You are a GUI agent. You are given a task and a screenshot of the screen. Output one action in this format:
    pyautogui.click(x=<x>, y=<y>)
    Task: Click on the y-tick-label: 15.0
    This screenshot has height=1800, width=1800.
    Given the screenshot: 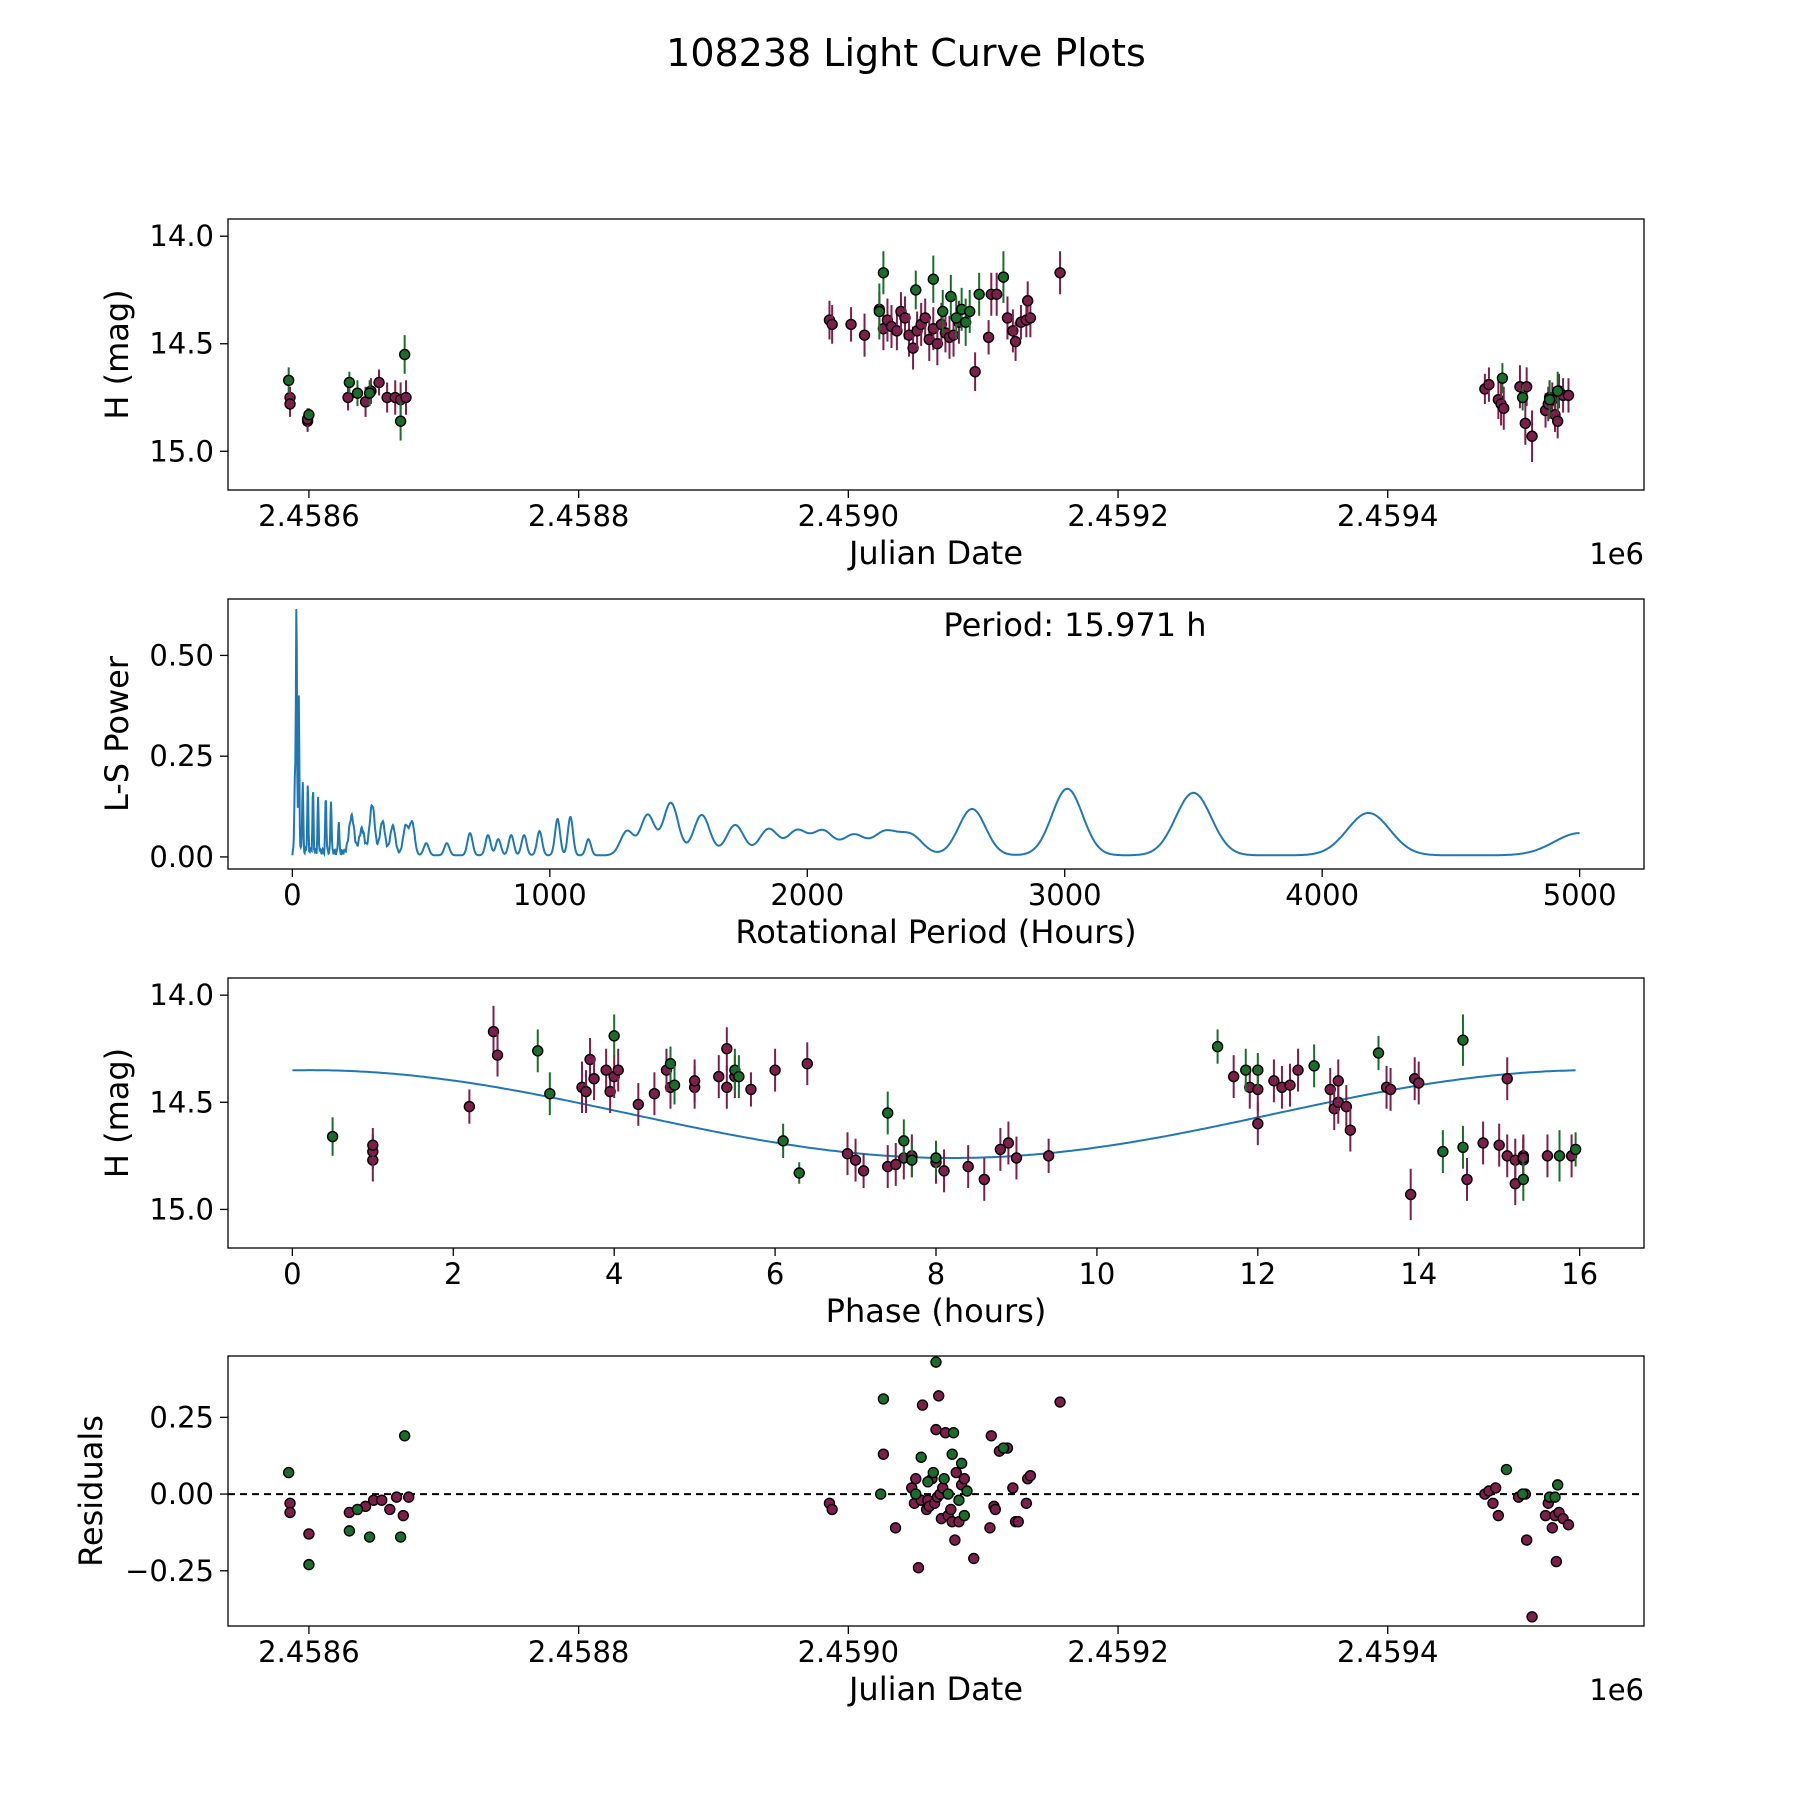 What is the action you would take?
    pyautogui.click(x=181, y=1209)
    